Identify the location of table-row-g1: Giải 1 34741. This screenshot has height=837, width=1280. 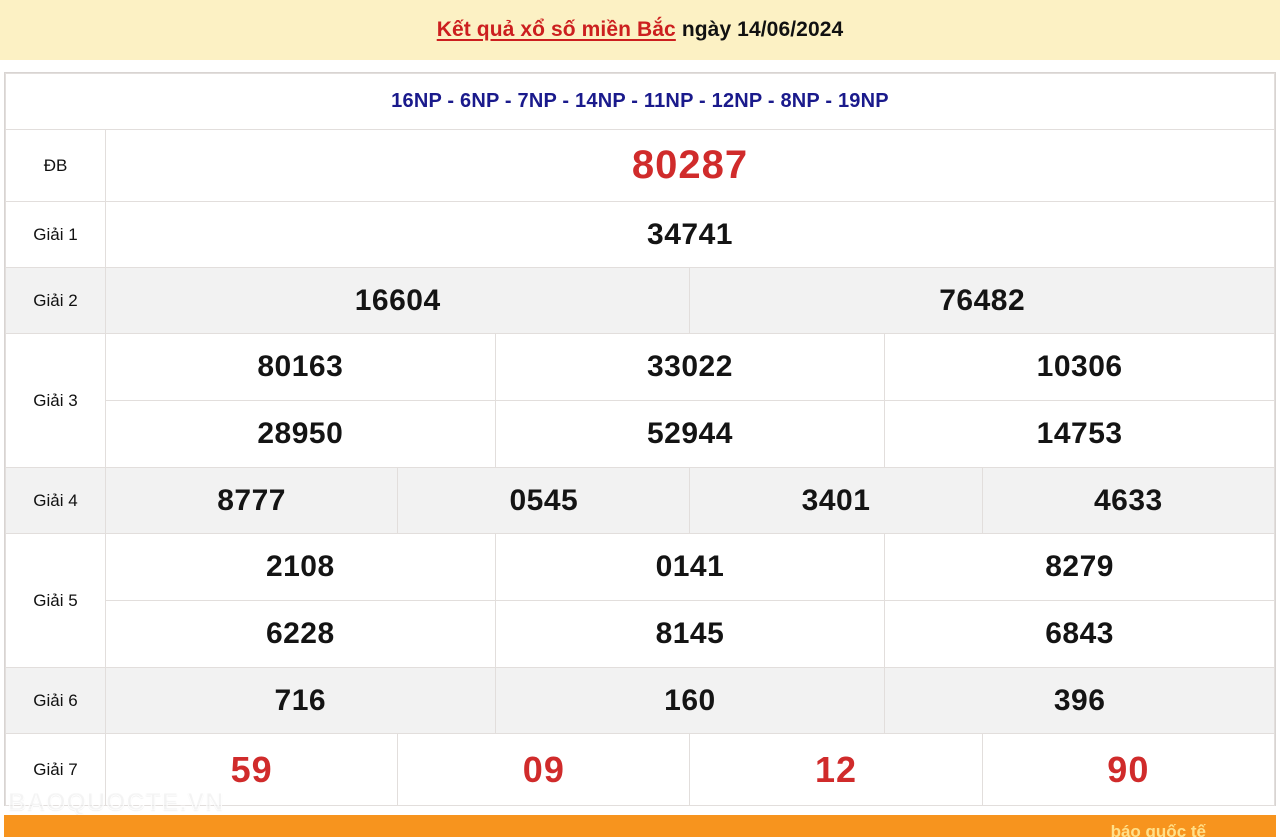
(640, 234).